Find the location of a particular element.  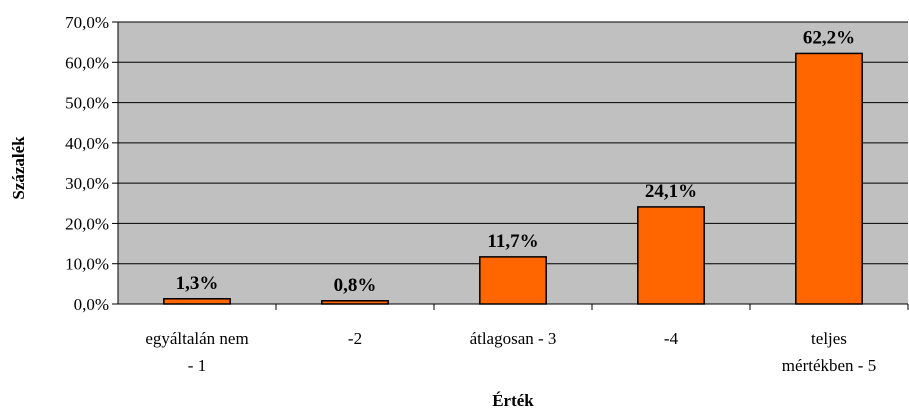

x-tick-label: -2 is located at coordinates (355, 338).